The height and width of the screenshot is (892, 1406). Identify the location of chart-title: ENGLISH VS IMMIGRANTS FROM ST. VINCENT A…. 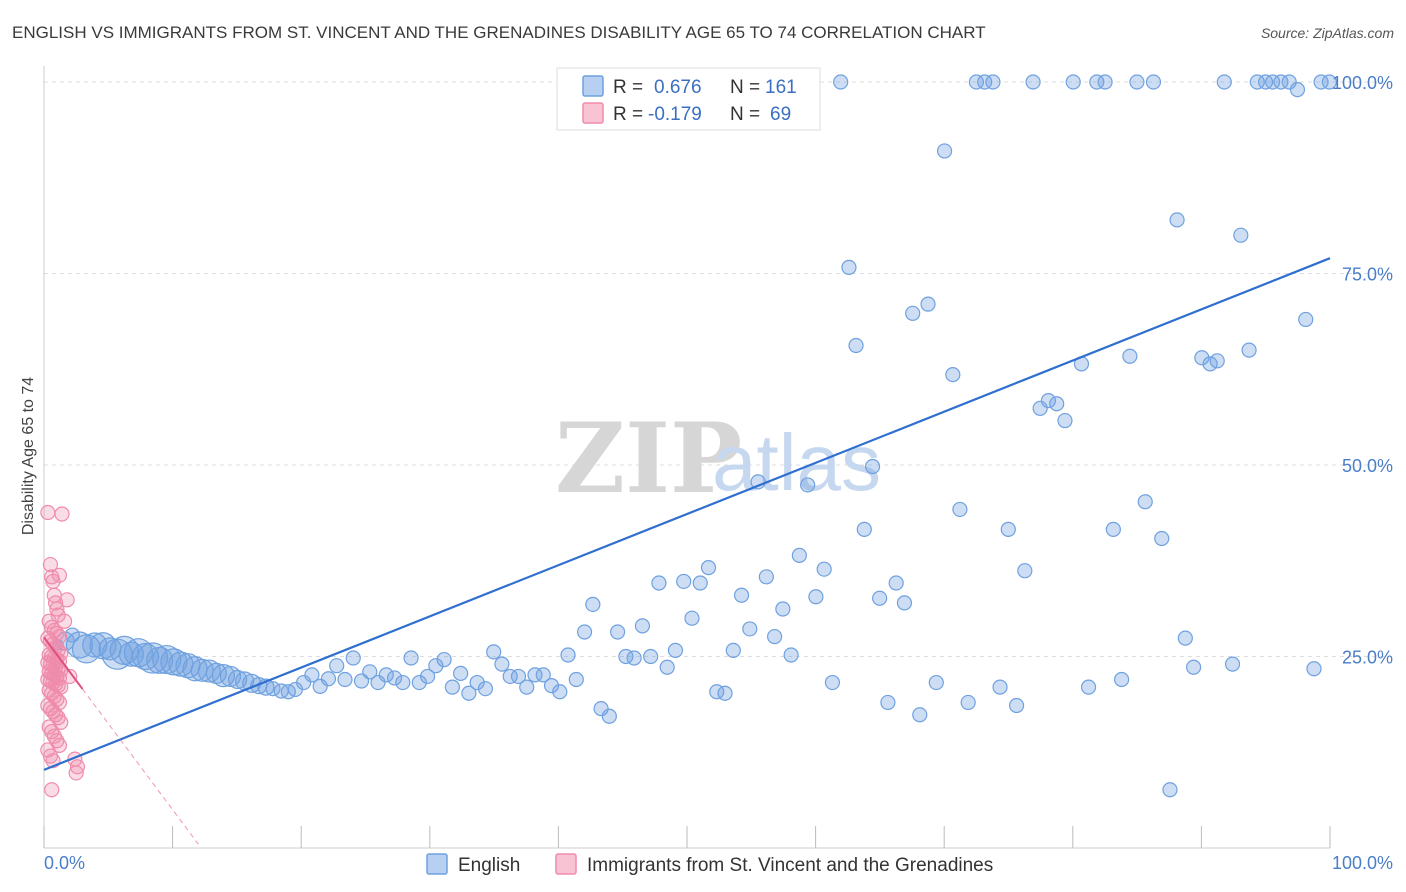
(499, 32).